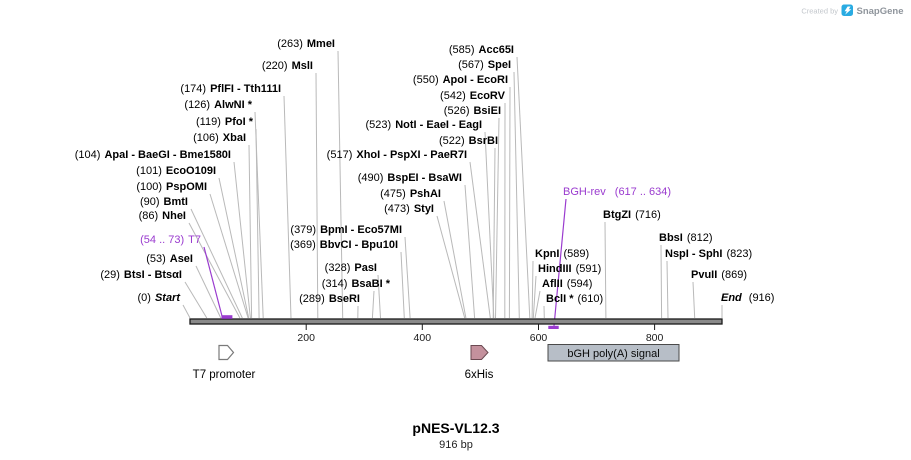  Describe the element at coordinates (686, 238) in the screenshot. I see `site-label: BbsI (812)` at that location.